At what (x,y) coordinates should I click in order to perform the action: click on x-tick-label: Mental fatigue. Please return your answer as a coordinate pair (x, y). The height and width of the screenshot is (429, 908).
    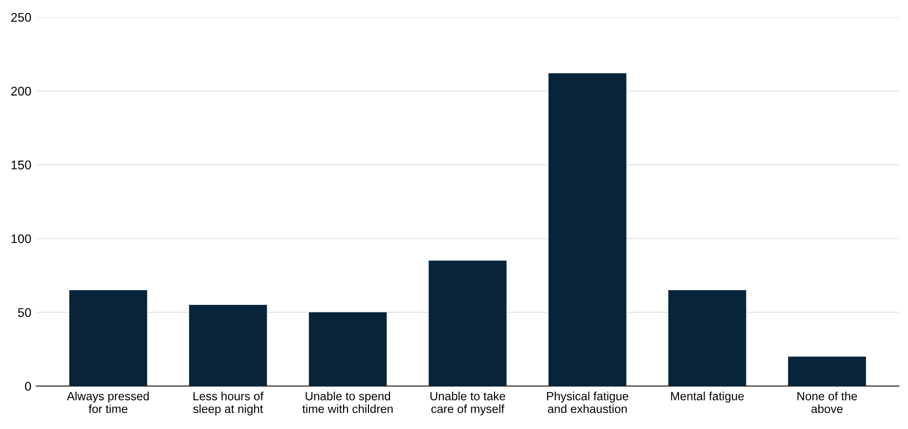
    Looking at the image, I should click on (707, 397).